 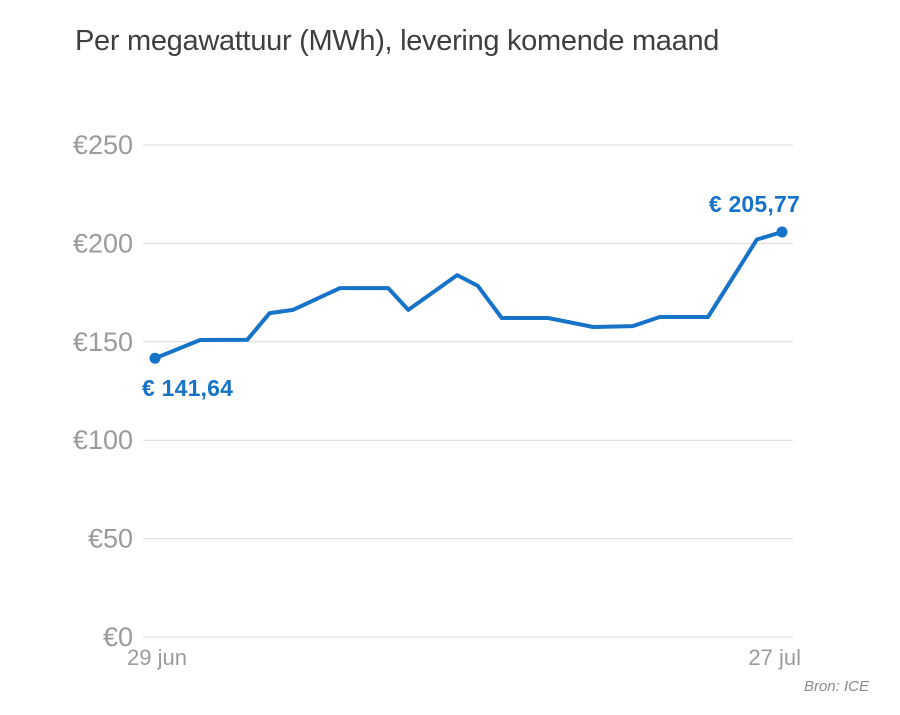 I want to click on x-axis-start-label: 29 jun, so click(x=157, y=657).